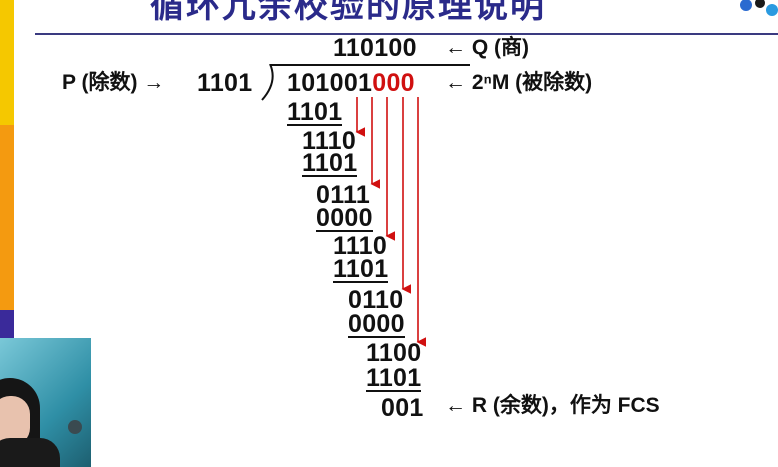 This screenshot has width=778, height=467. Describe the element at coordinates (348, 12) in the screenshot. I see `slide-title: 循环冗余校验的原理说明` at that location.